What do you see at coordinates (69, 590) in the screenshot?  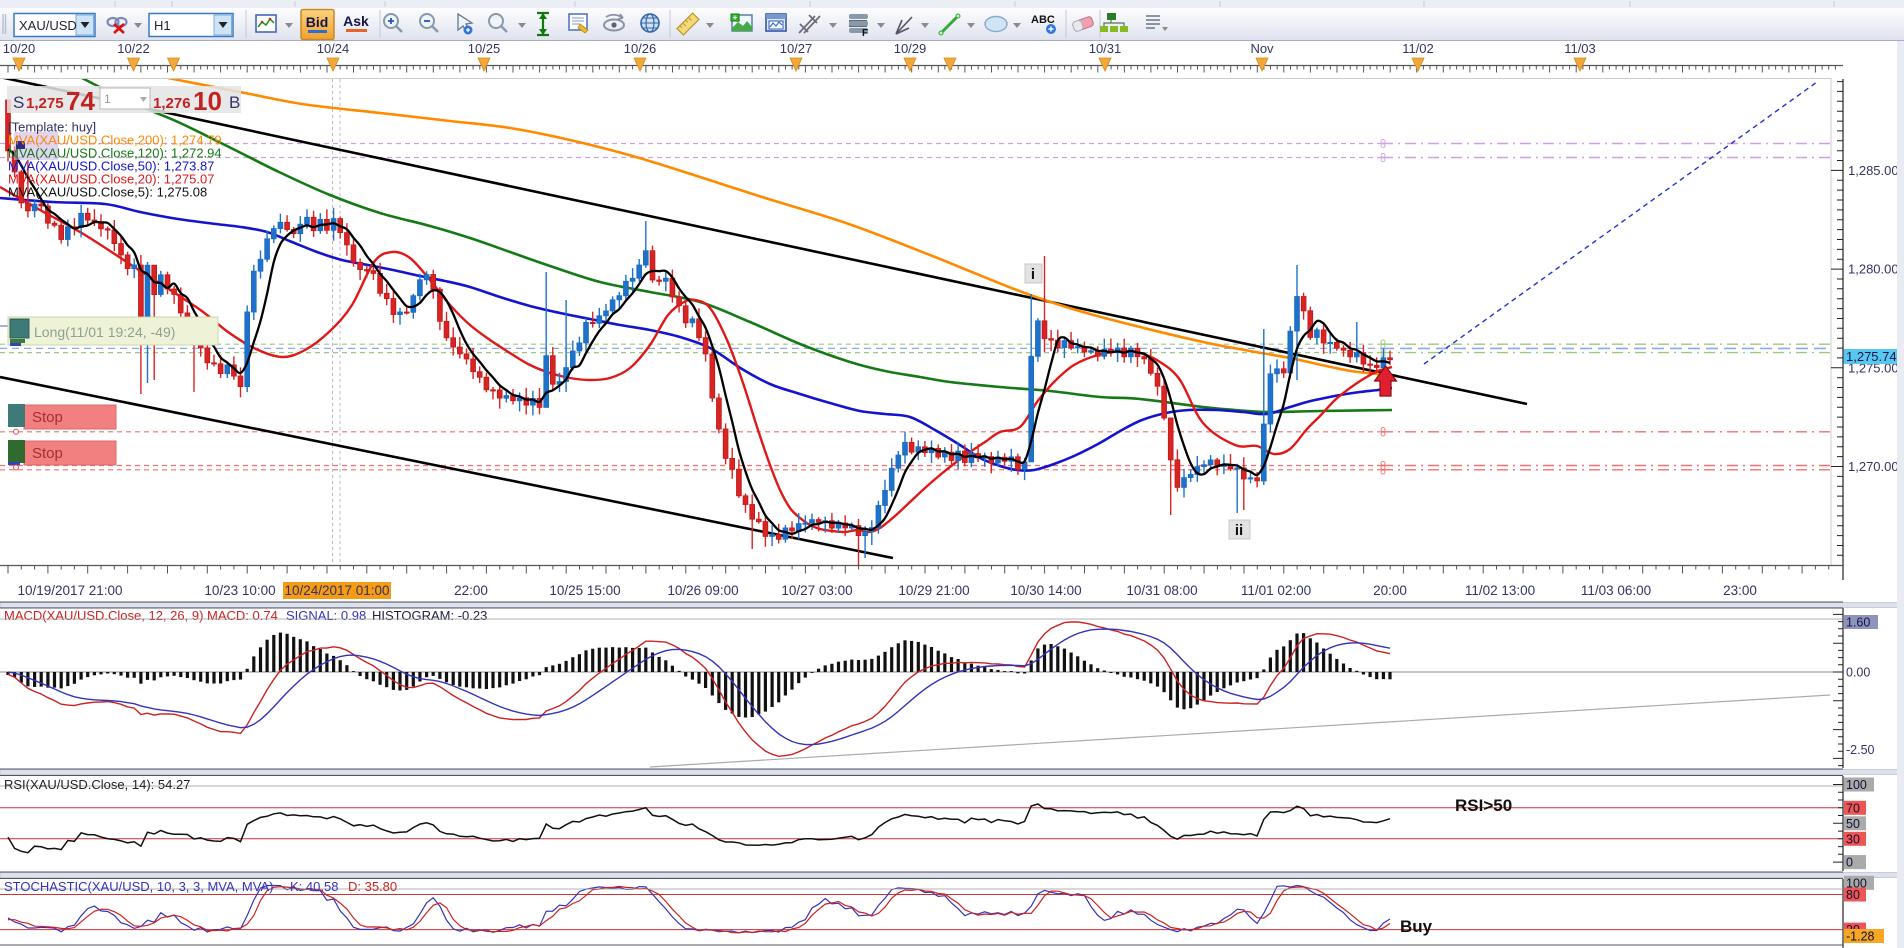 I see `svg-text: 10/19/2017 21:00` at bounding box center [69, 590].